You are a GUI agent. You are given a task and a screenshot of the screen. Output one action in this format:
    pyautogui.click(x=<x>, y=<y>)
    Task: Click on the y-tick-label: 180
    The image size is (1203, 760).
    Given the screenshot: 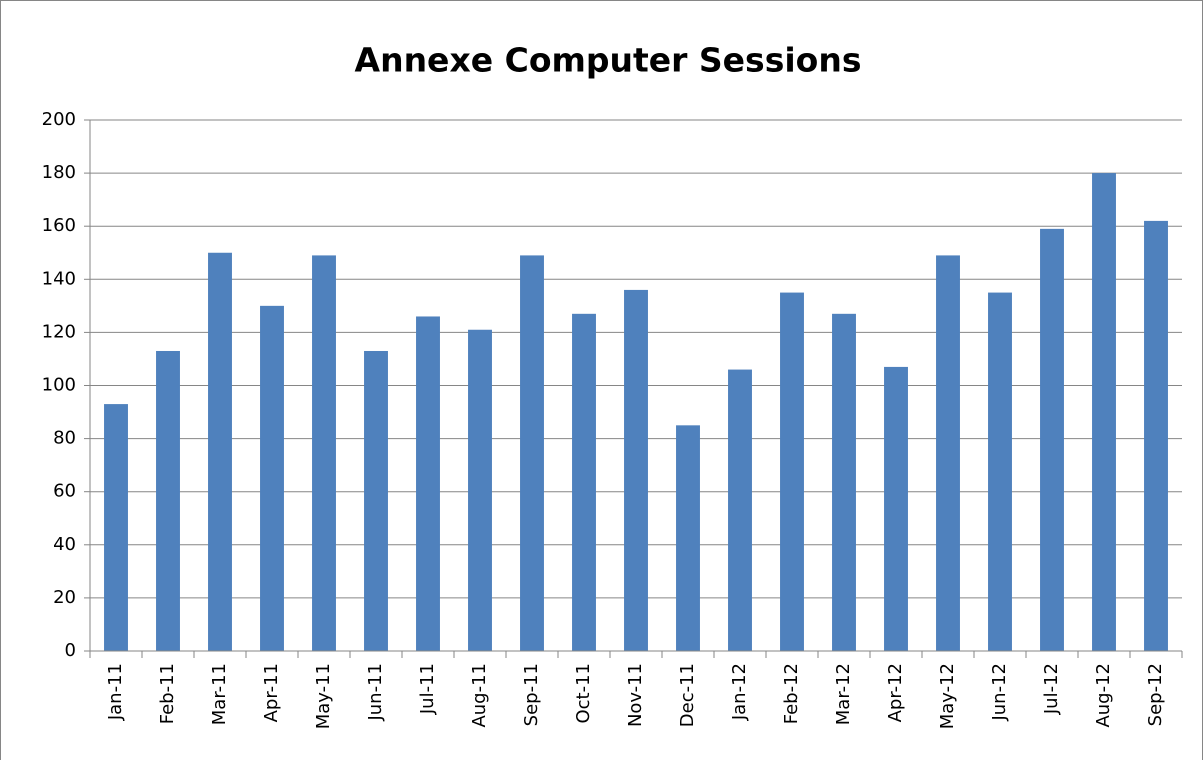 What is the action you would take?
    pyautogui.click(x=59, y=172)
    